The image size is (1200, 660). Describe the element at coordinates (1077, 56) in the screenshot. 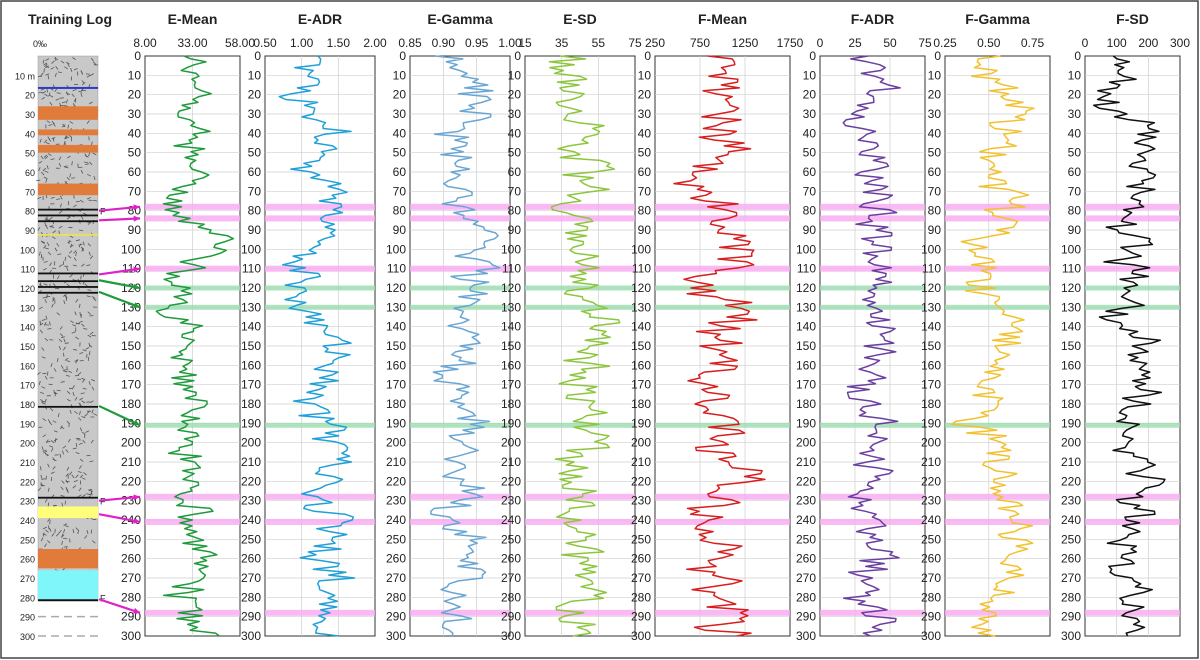

I see `depth-tick-label: 0` at that location.